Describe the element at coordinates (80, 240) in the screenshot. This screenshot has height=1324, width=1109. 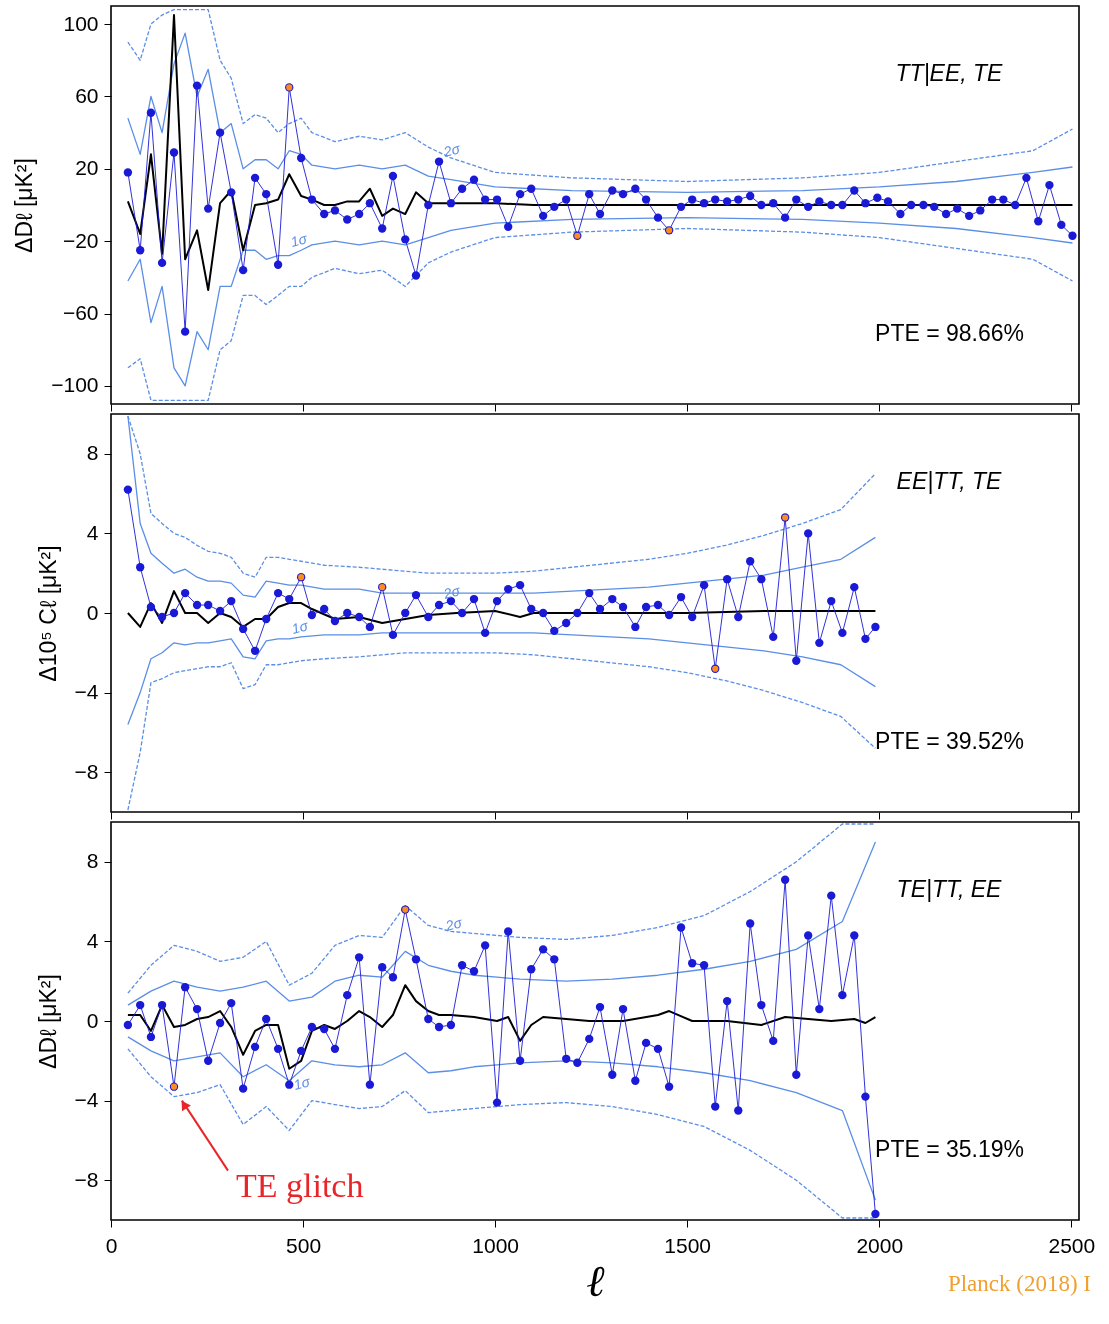
I see `y-tick-label: −20` at that location.